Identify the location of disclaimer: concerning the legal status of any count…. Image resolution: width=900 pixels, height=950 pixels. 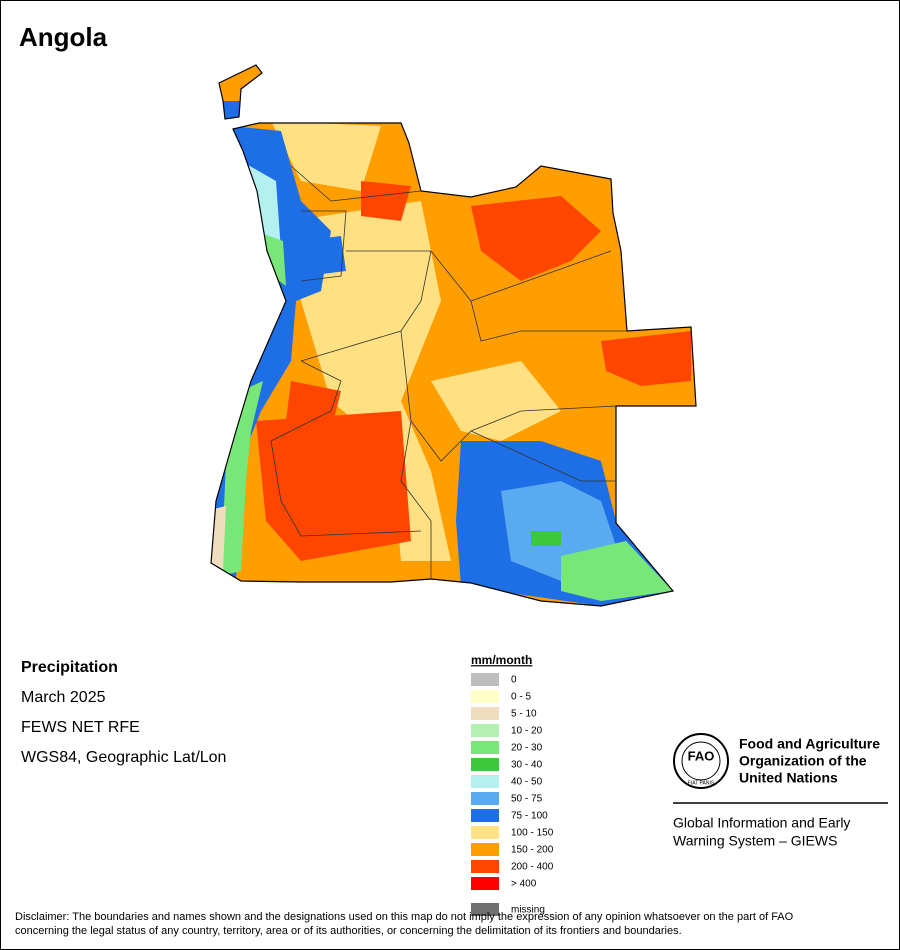
(348, 931).